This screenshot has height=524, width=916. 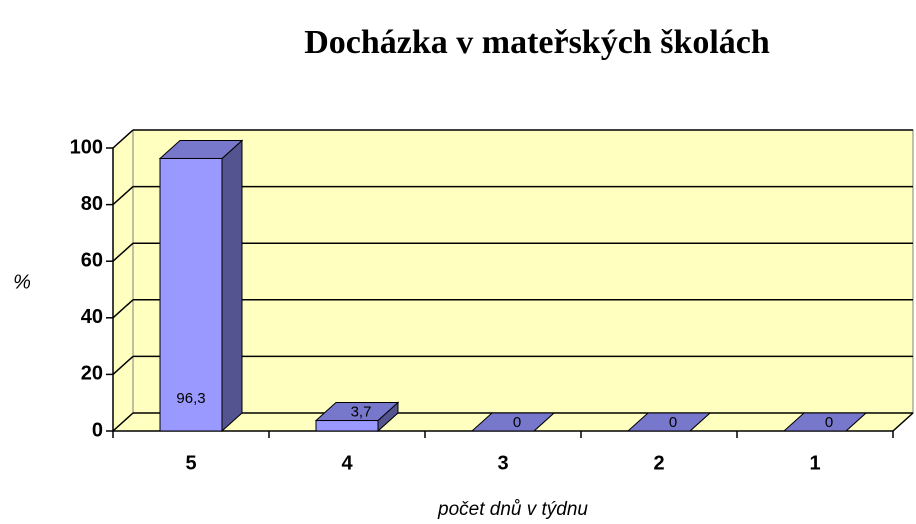 I want to click on y-axis-title: %, so click(x=22, y=282).